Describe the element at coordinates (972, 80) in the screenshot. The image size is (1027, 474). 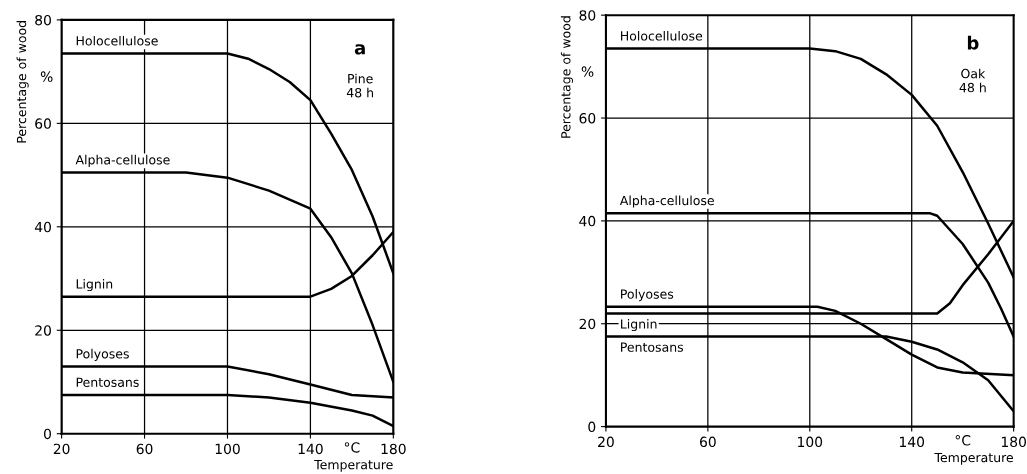
I see `annotation: Oak 48 h` at that location.